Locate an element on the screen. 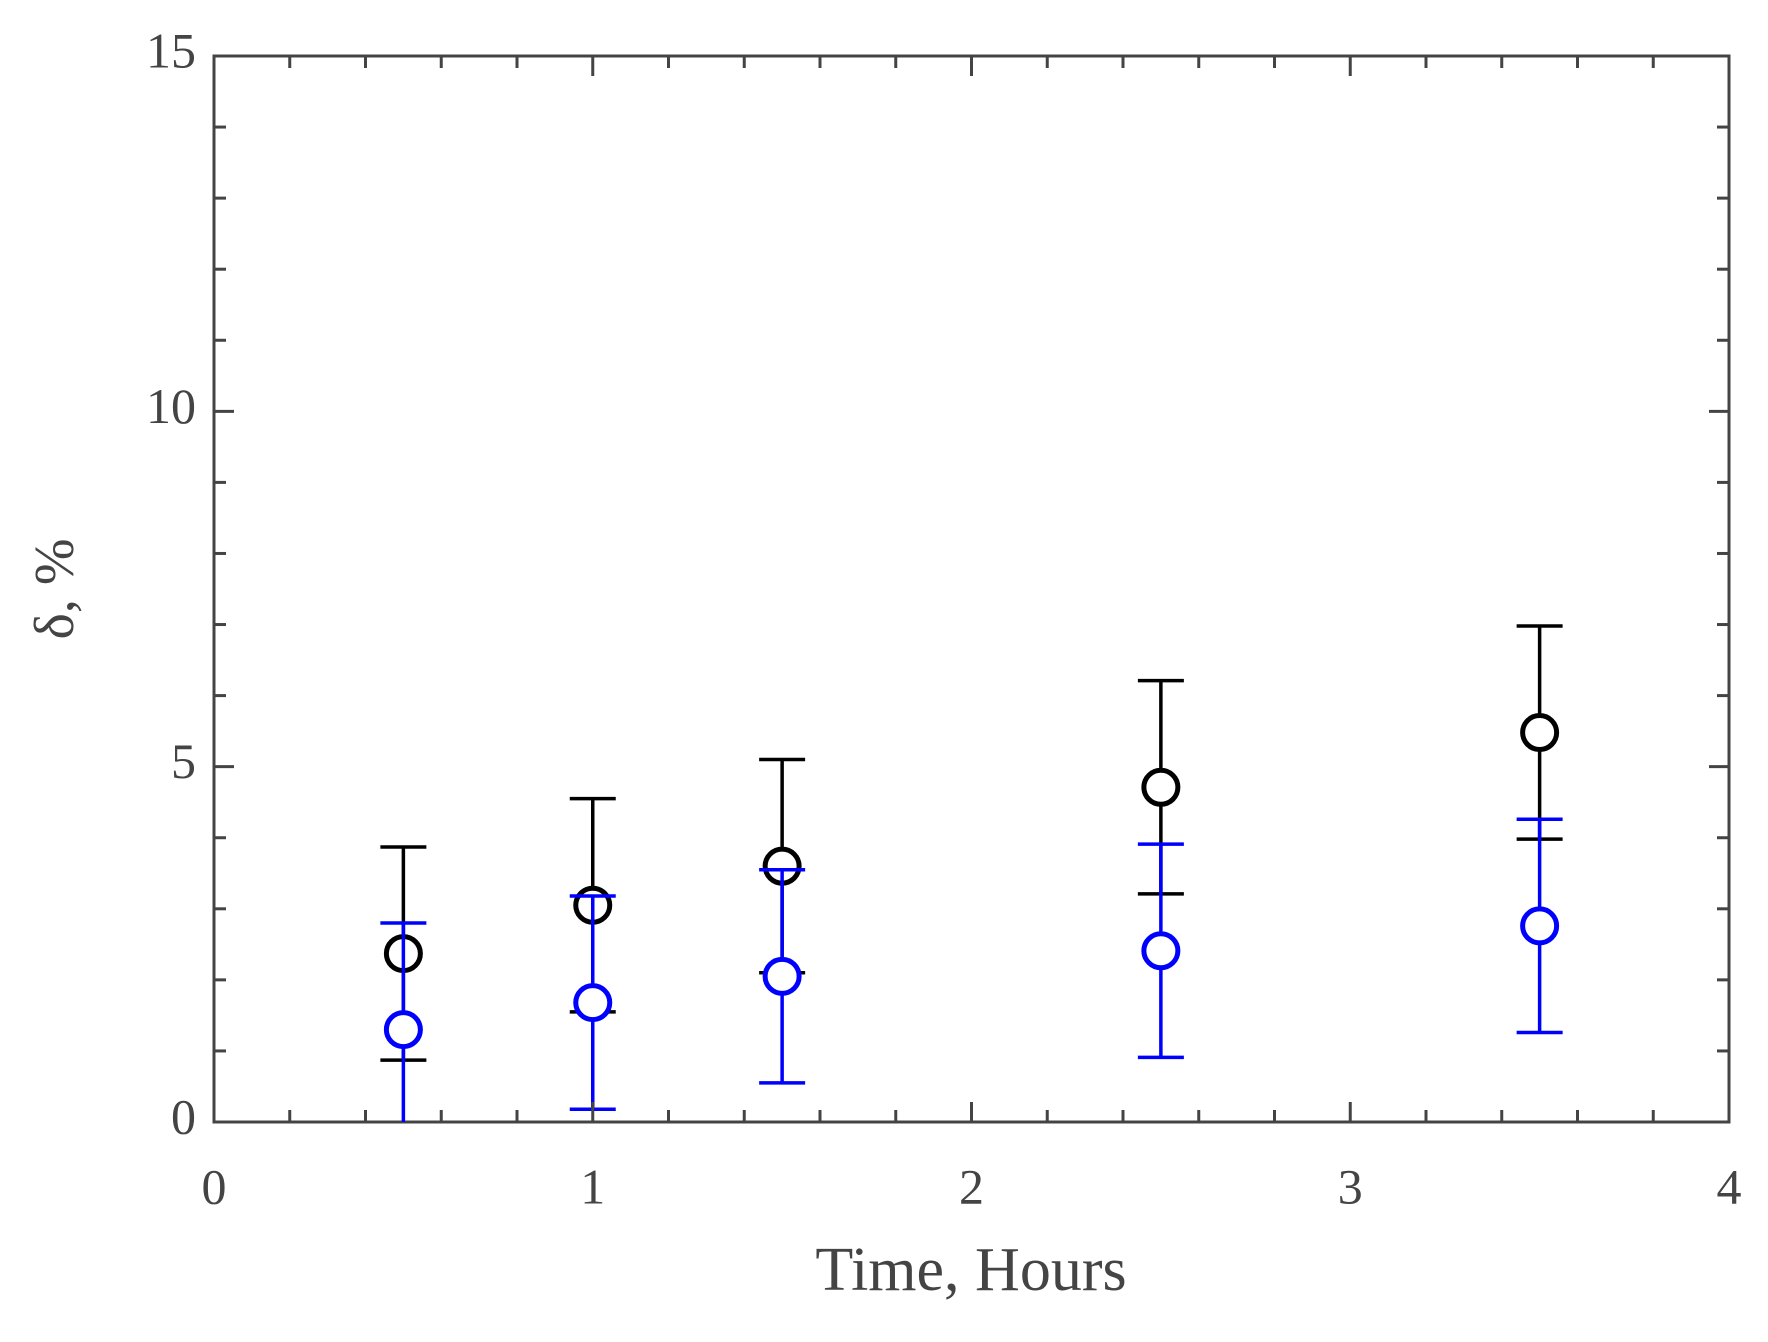 This screenshot has width=1768, height=1342. y-tick-label: 15 is located at coordinates (171, 50).